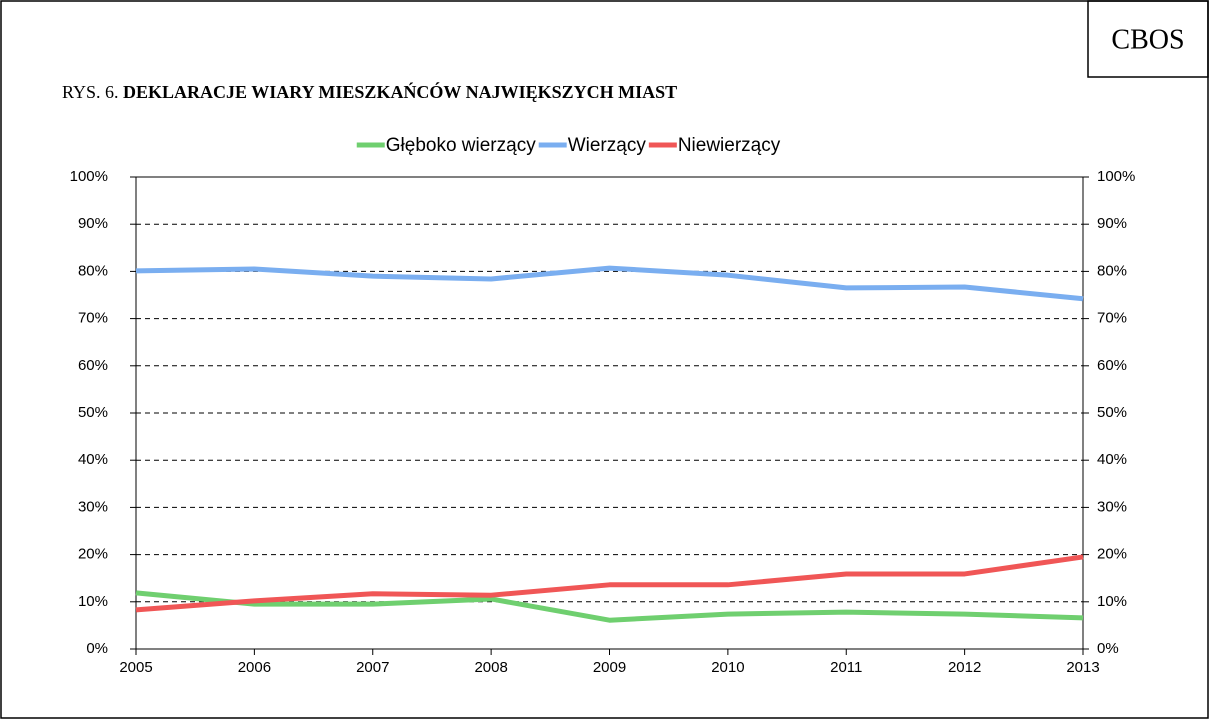 The image size is (1210, 720). Describe the element at coordinates (93, 318) in the screenshot. I see `y-tick-label: 70%` at that location.